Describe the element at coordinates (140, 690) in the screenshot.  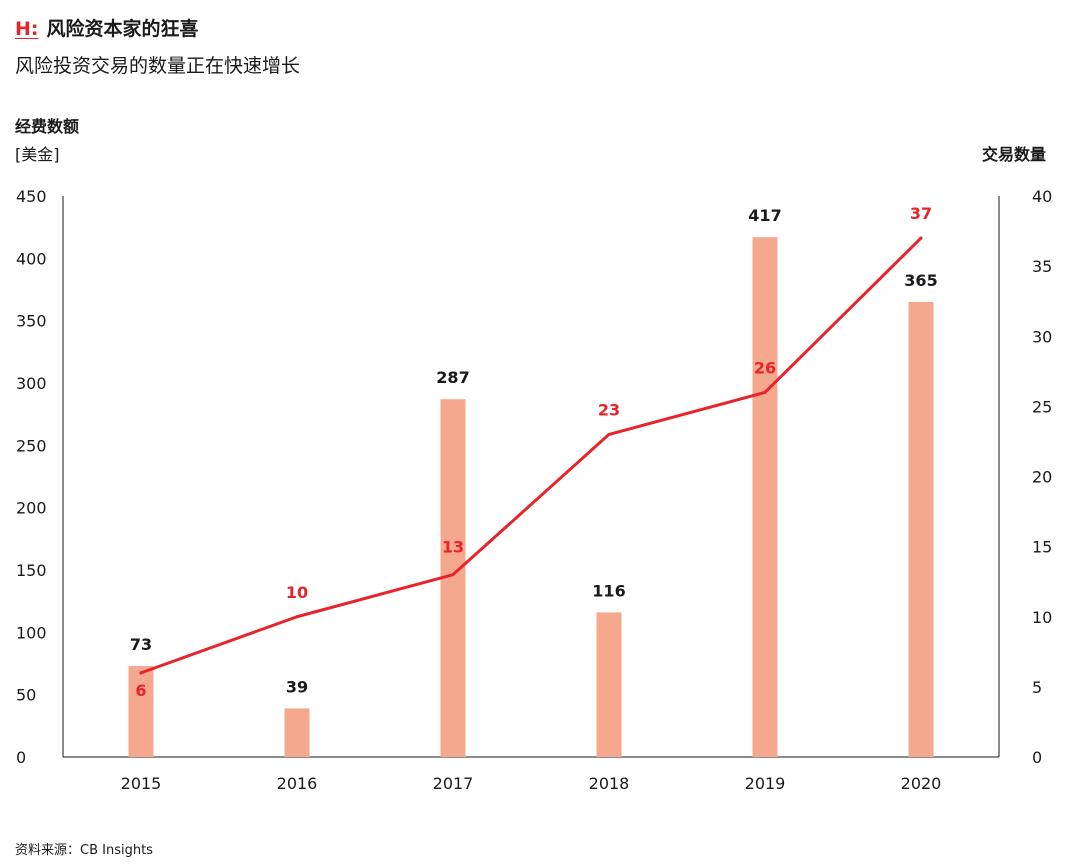
I see `line-value-label: 6` at that location.